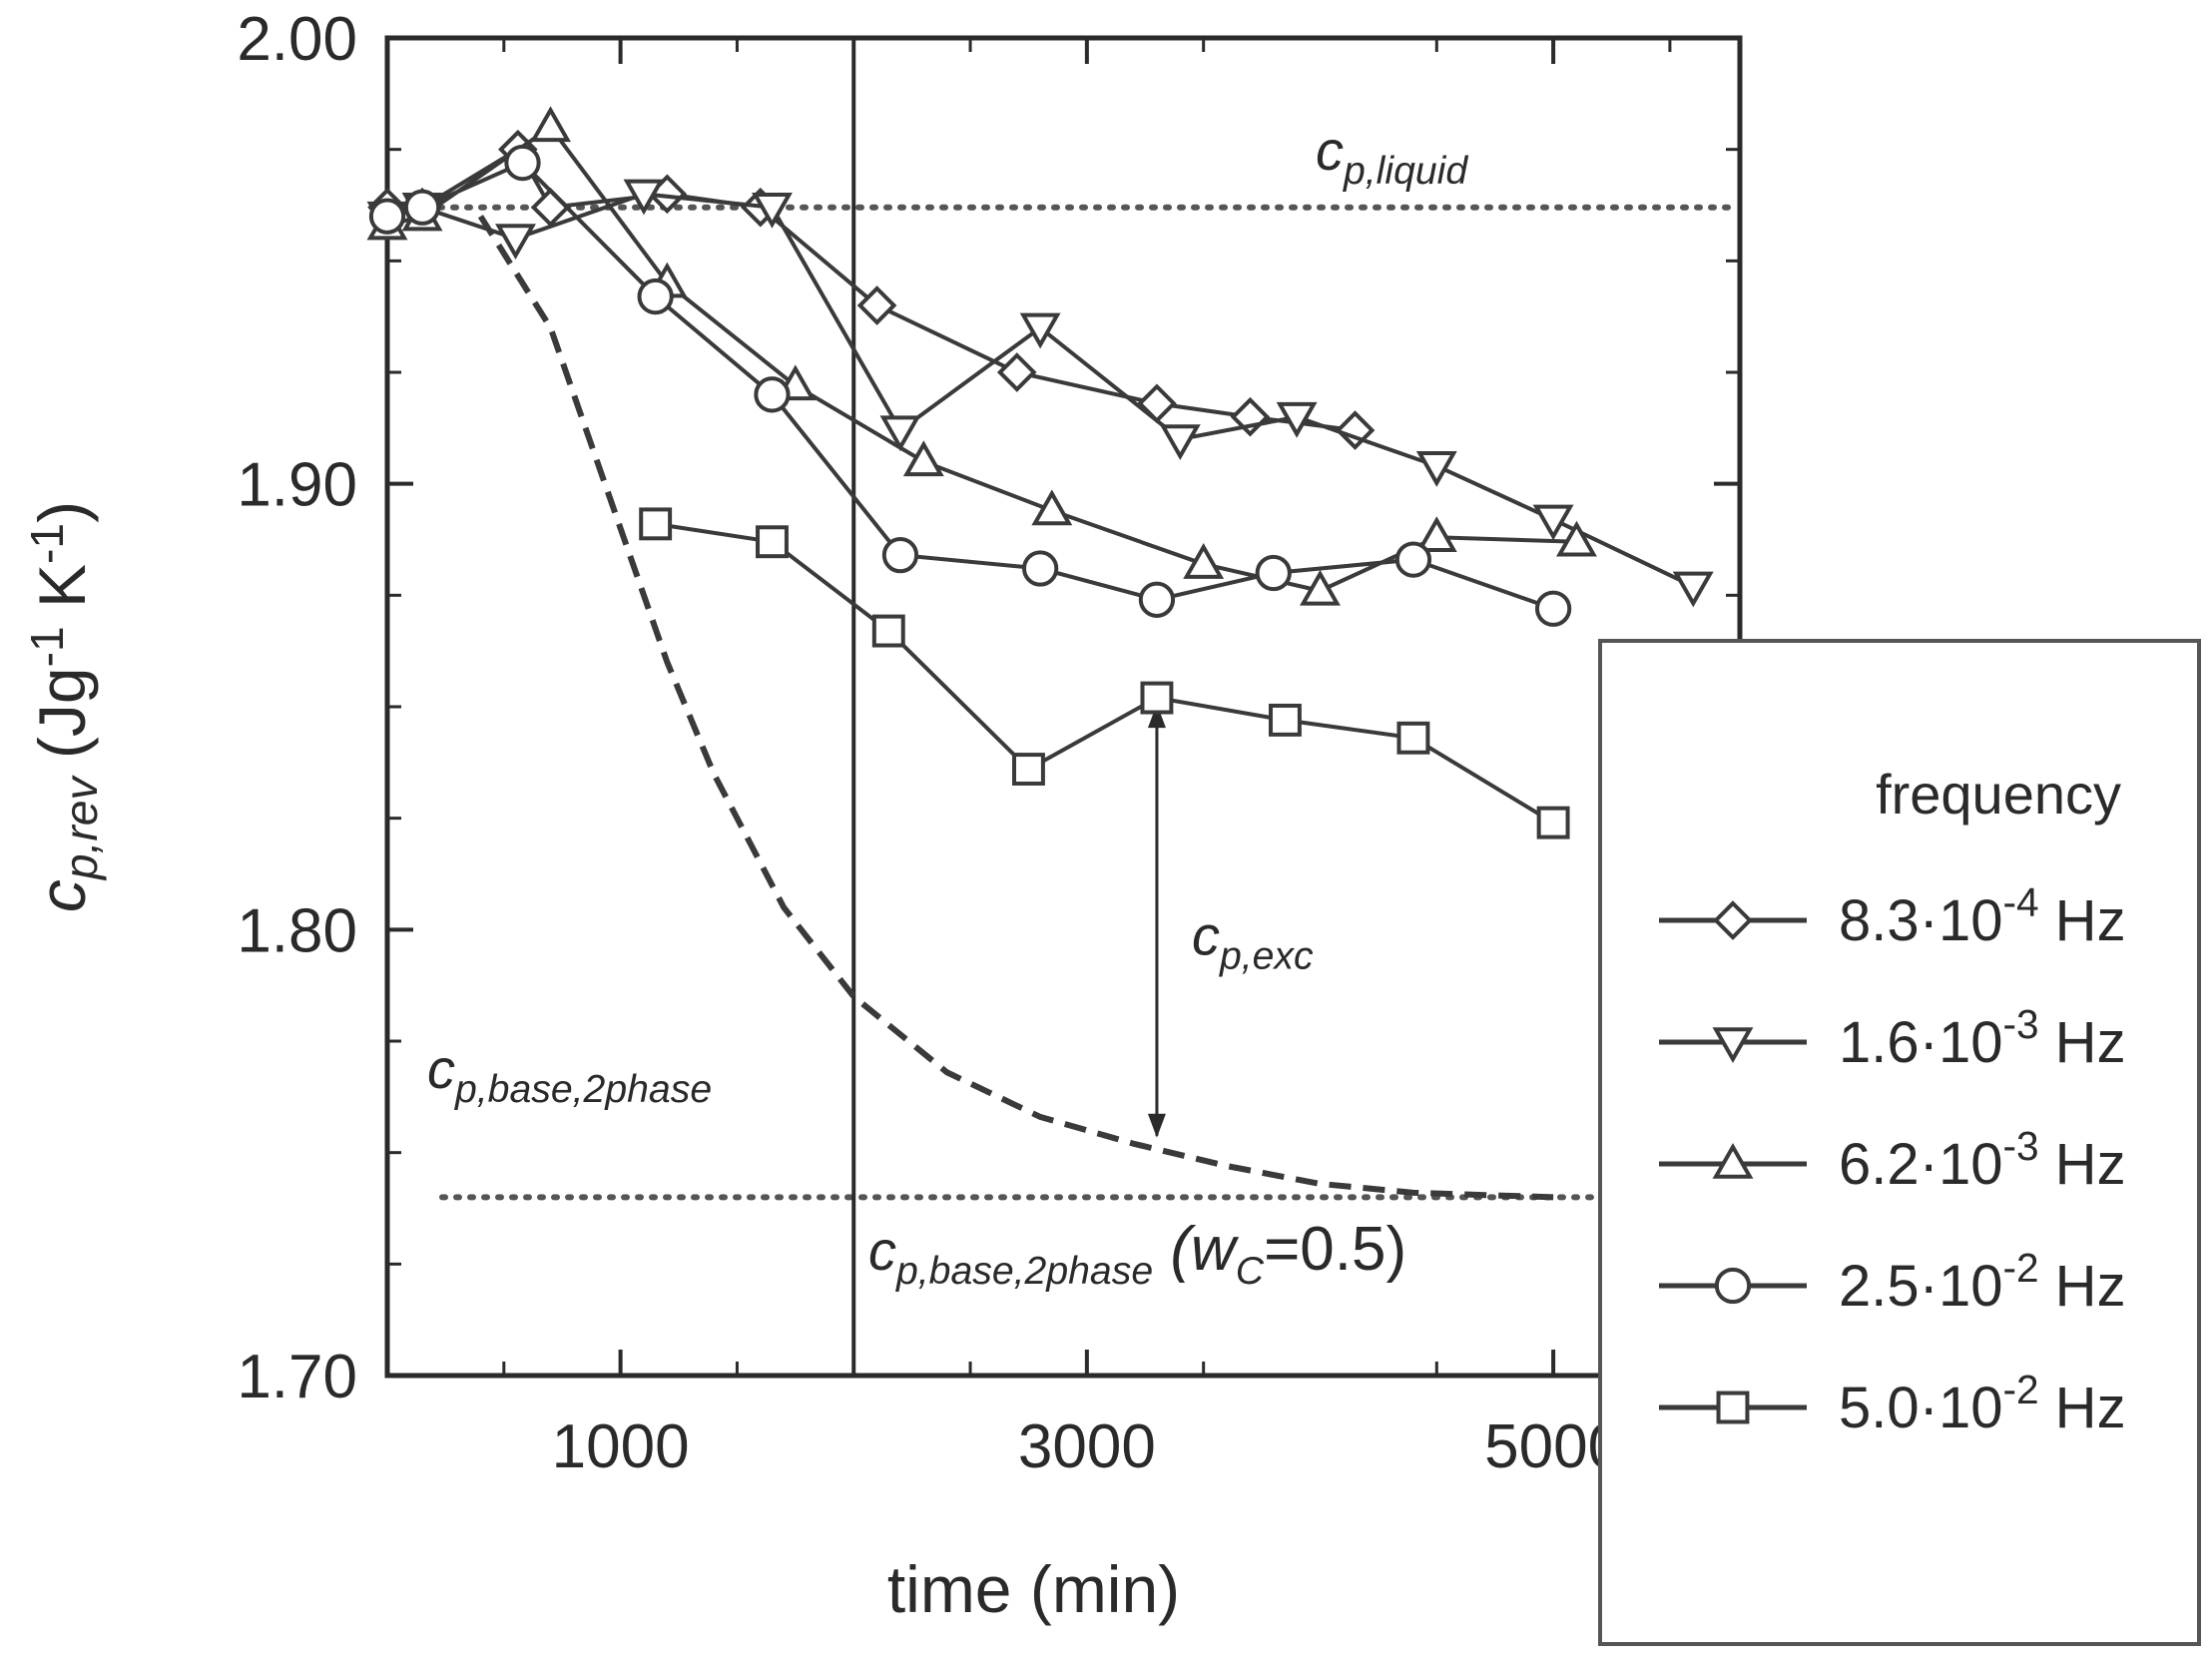  What do you see at coordinates (1982, 1403) in the screenshot?
I see `legend-label: 5.0·10-2 Hz` at bounding box center [1982, 1403].